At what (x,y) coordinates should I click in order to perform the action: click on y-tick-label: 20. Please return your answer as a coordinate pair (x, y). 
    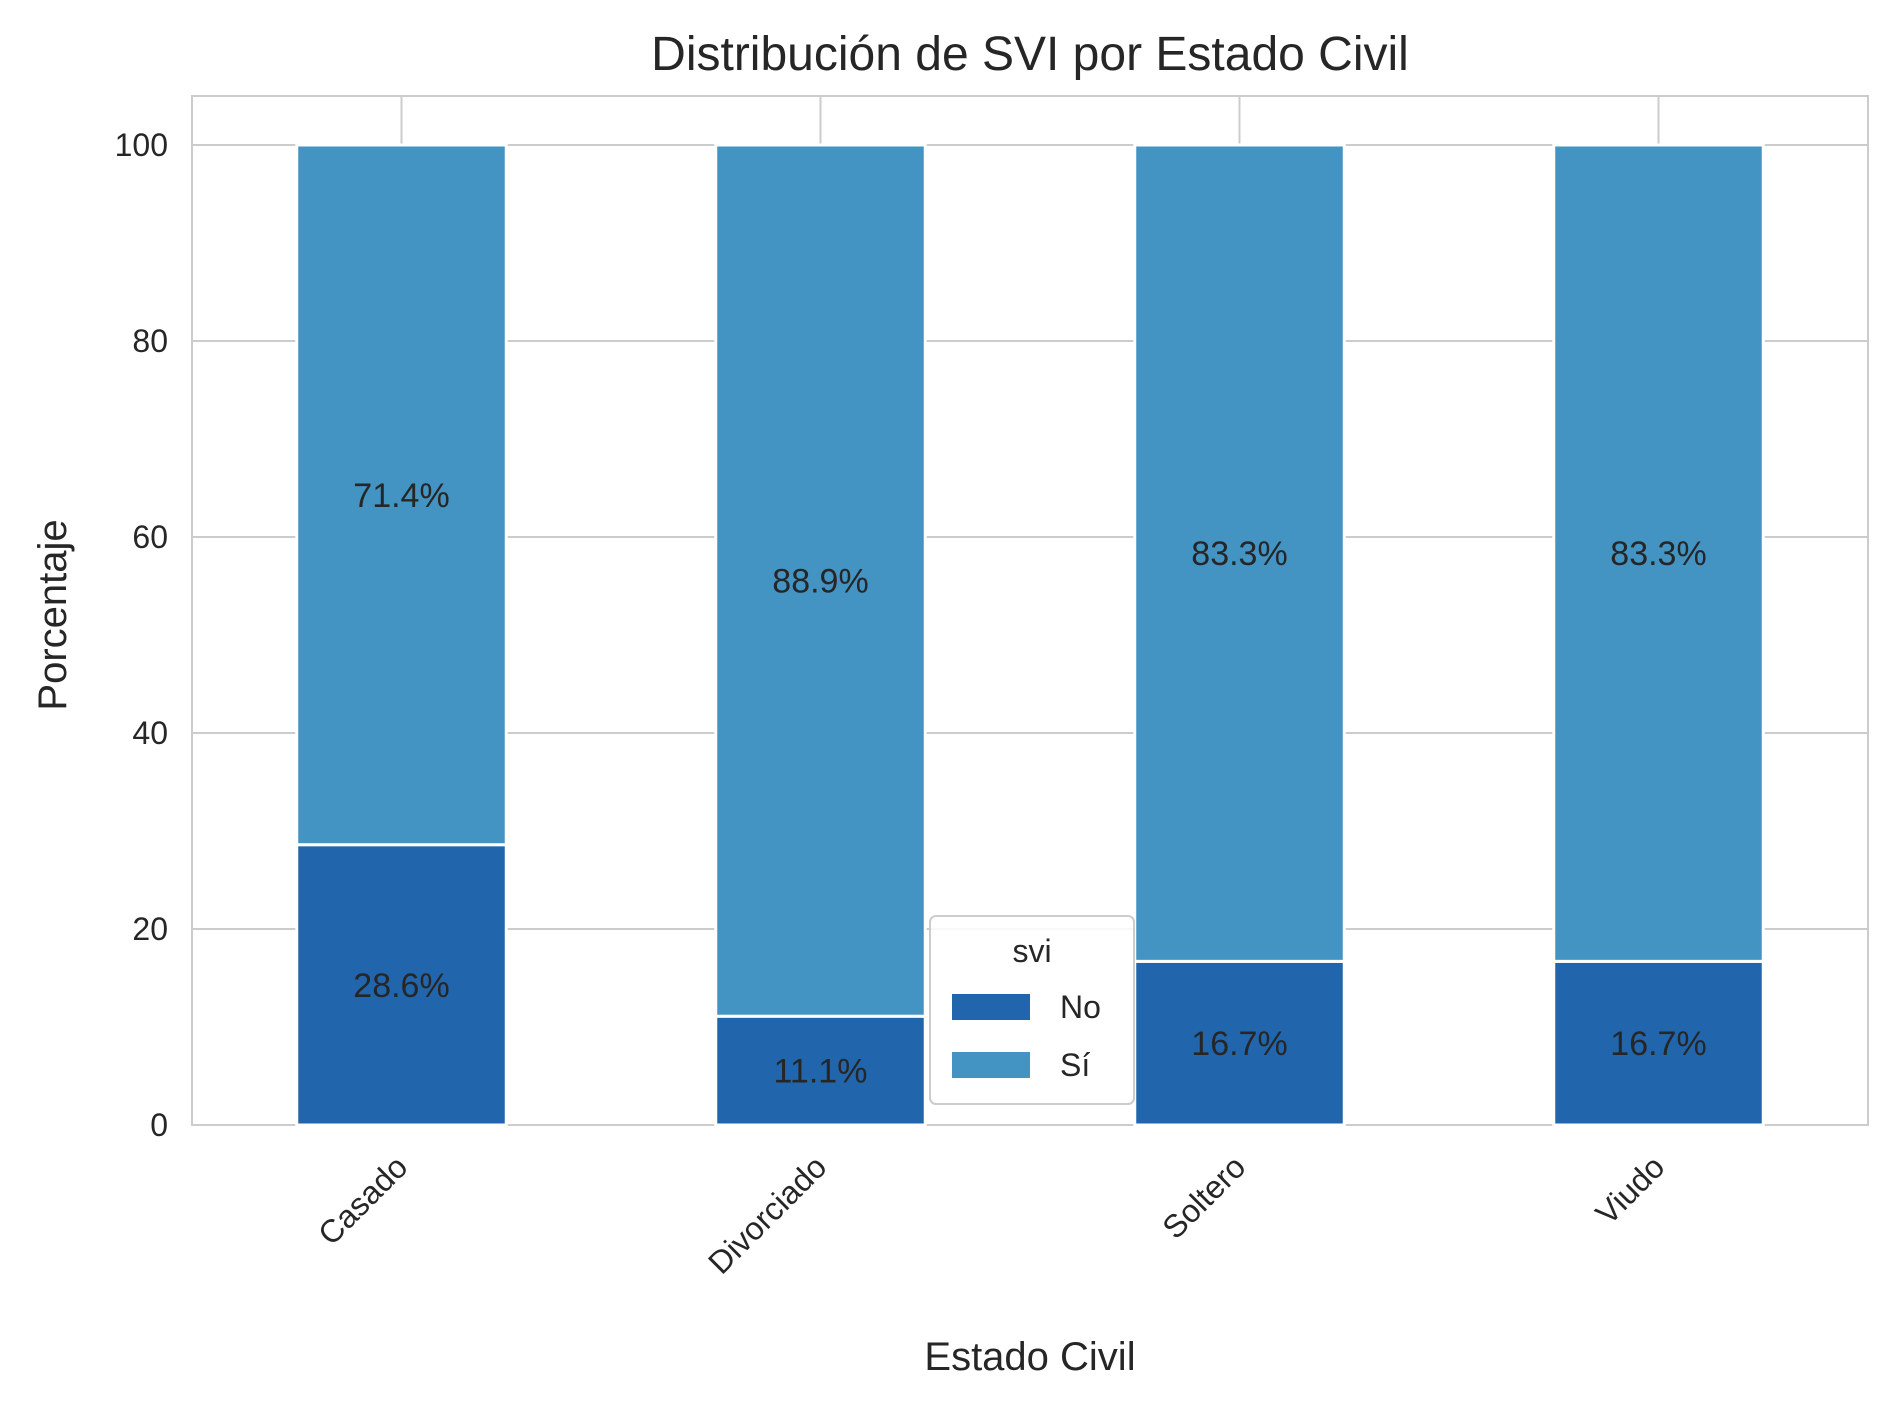
    Looking at the image, I should click on (150, 929).